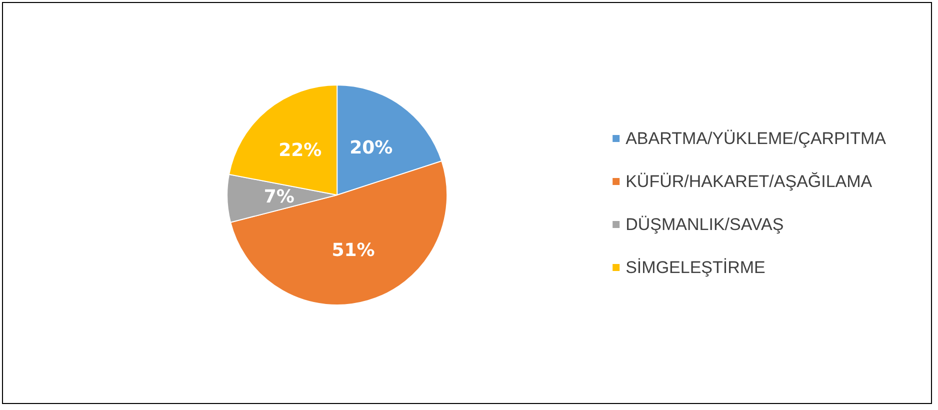  Describe the element at coordinates (300, 150) in the screenshot. I see `data-label: 22%` at that location.